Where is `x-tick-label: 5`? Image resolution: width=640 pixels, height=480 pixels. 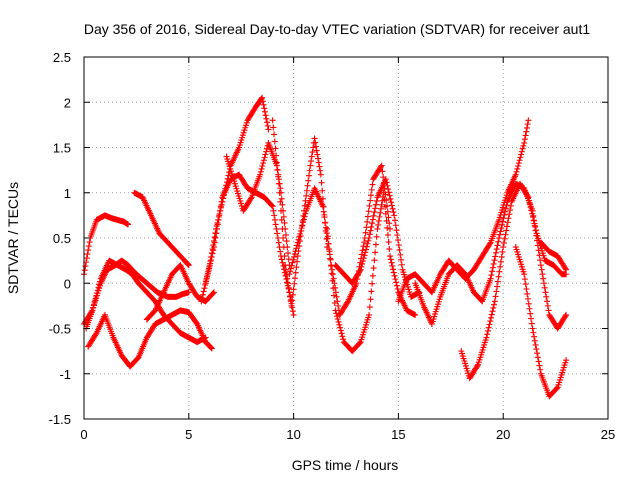
x-tick-label: 5 is located at coordinates (188, 434).